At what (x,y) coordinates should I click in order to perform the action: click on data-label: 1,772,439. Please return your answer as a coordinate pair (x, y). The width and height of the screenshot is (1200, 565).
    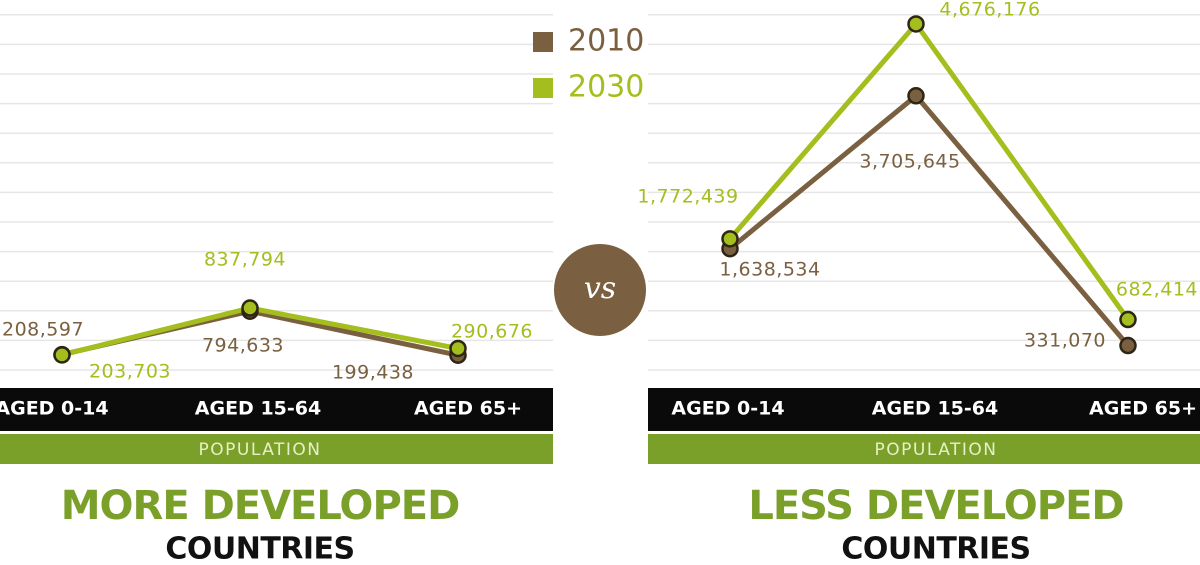
    Looking at the image, I should click on (687, 197).